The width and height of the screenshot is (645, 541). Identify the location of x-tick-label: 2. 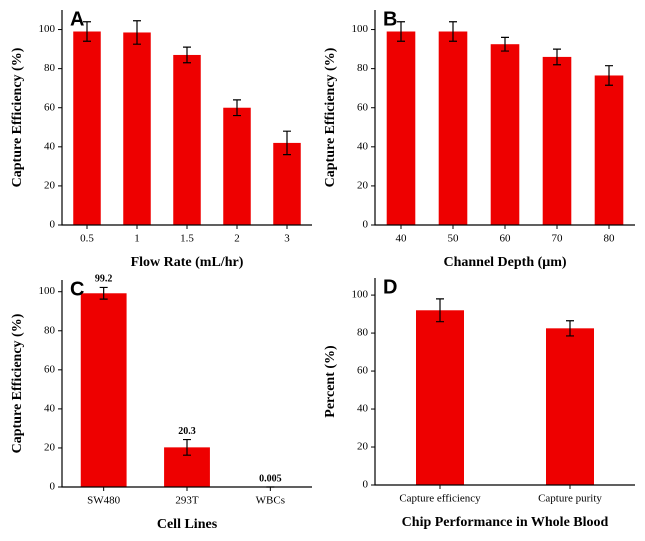
(237, 239).